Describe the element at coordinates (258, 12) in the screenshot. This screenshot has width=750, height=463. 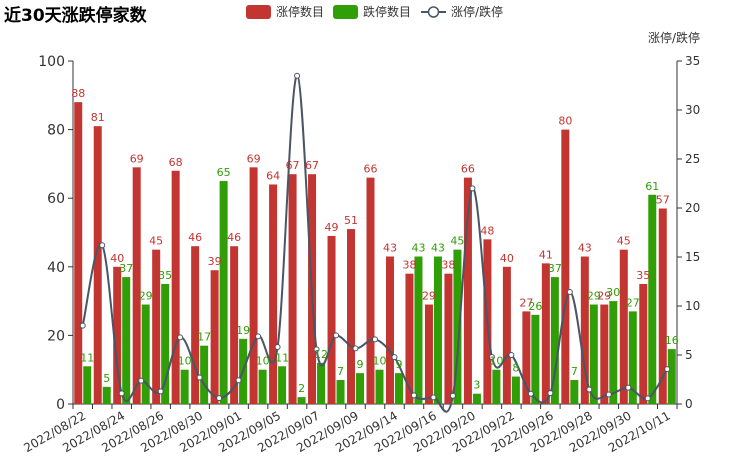
I see `legend-up-swatch` at that location.